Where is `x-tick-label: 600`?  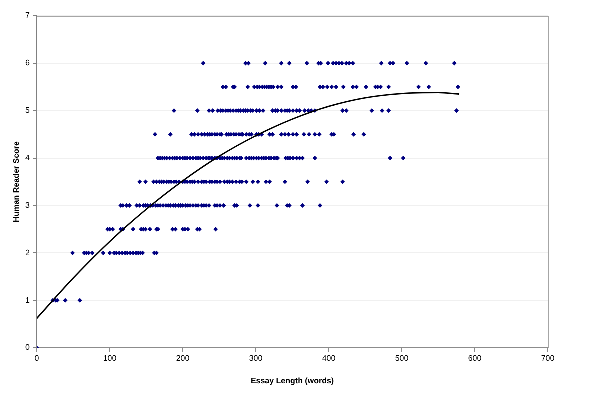
x-tick-label: 600 is located at coordinates (475, 359).